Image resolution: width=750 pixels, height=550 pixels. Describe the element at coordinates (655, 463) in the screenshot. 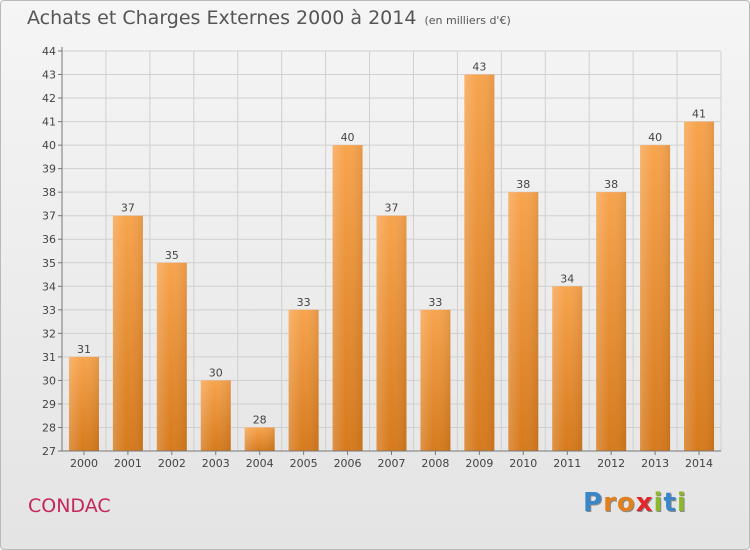

I see `x-tick-label: 2013` at that location.